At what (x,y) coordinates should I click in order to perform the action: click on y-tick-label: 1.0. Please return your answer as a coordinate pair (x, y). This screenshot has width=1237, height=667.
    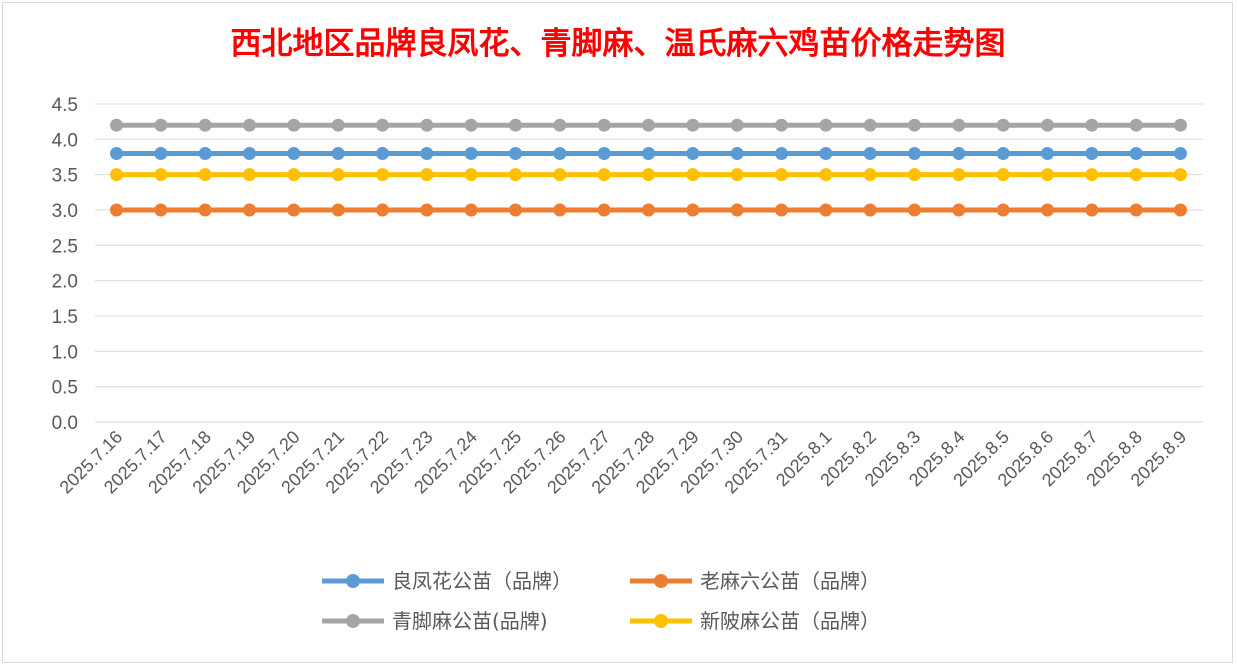
    Looking at the image, I should click on (65, 352).